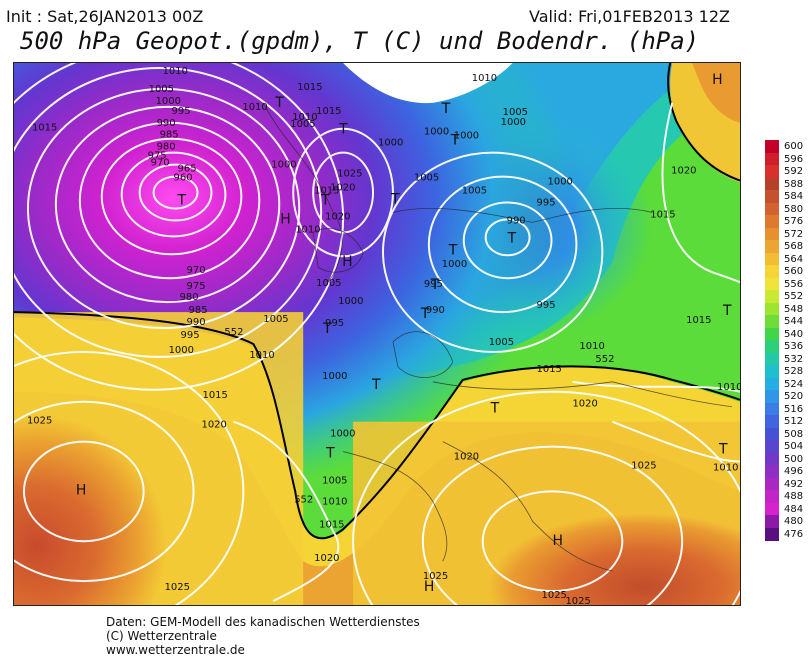 The height and width of the screenshot is (671, 812). Describe the element at coordinates (788, 159) in the screenshot. I see `legend-entry: 596` at that location.